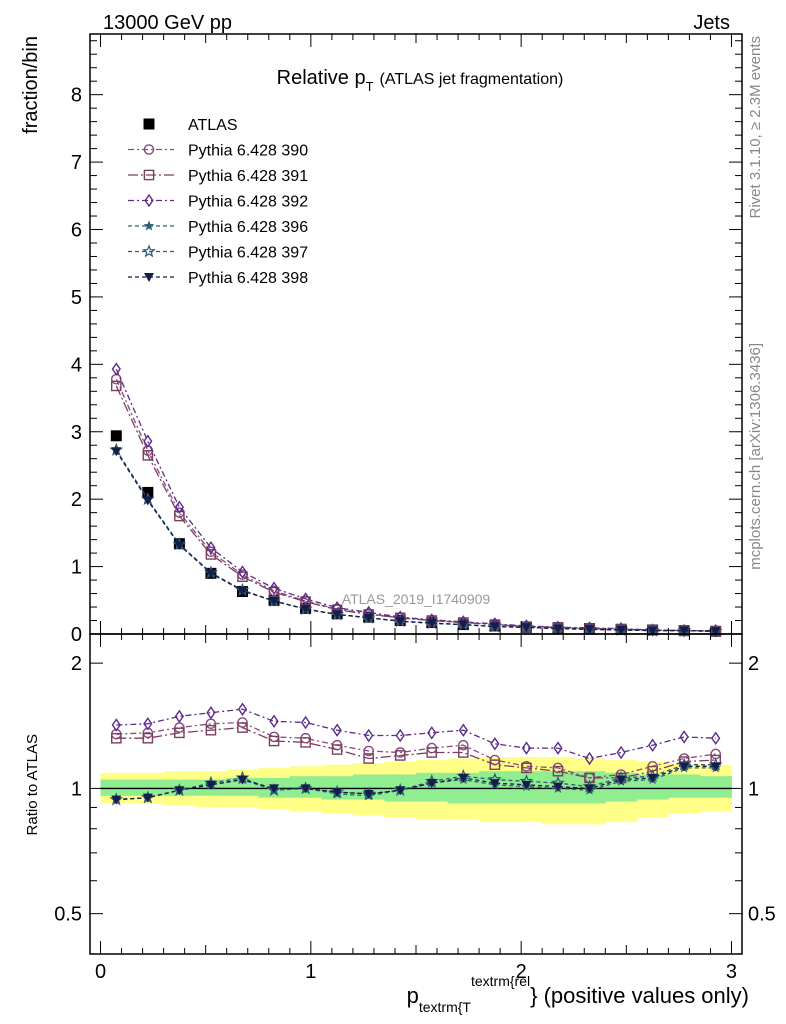 Image resolution: width=786 pixels, height=1024 pixels. I want to click on process-label: Jets, so click(711, 23).